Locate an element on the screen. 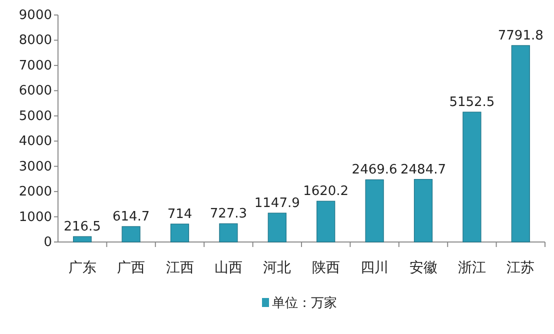 This screenshot has height=334, width=554. x-tick-label: 广西 is located at coordinates (131, 268).